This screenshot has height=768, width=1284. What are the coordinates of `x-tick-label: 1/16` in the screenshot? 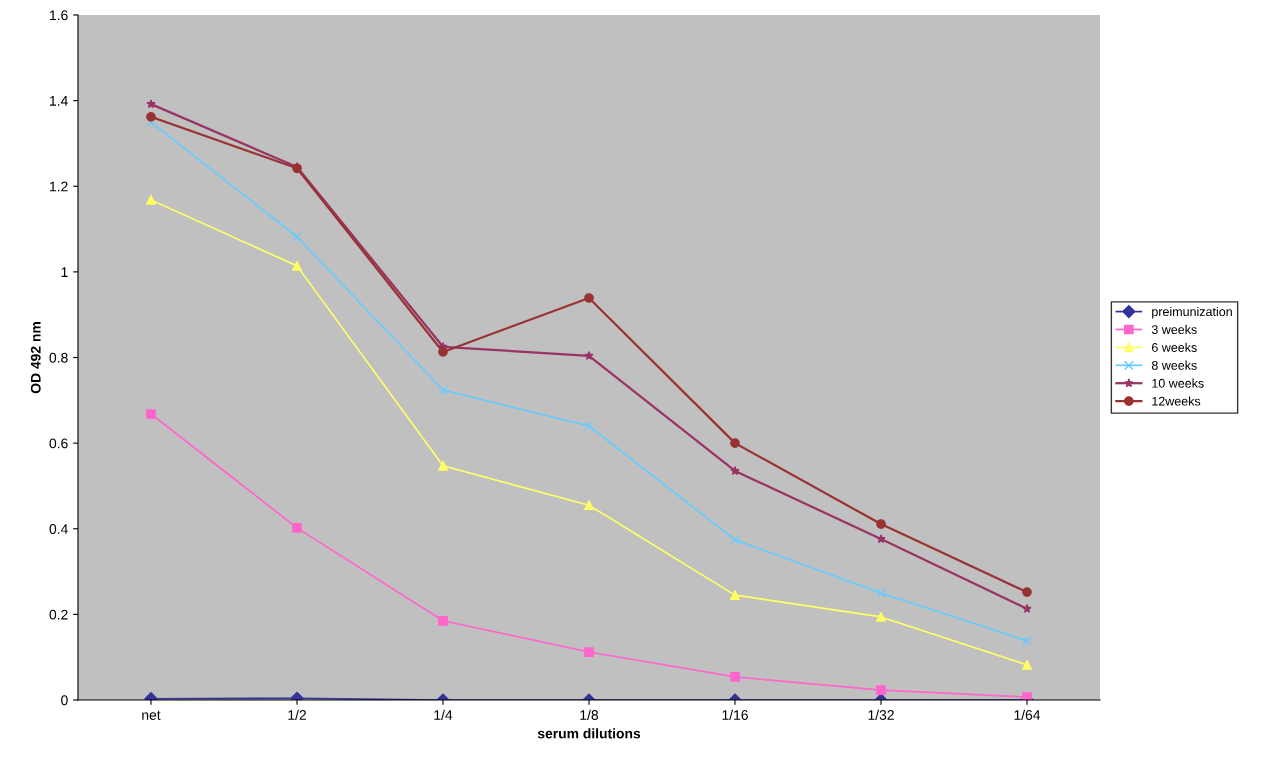 It's located at (735, 714).